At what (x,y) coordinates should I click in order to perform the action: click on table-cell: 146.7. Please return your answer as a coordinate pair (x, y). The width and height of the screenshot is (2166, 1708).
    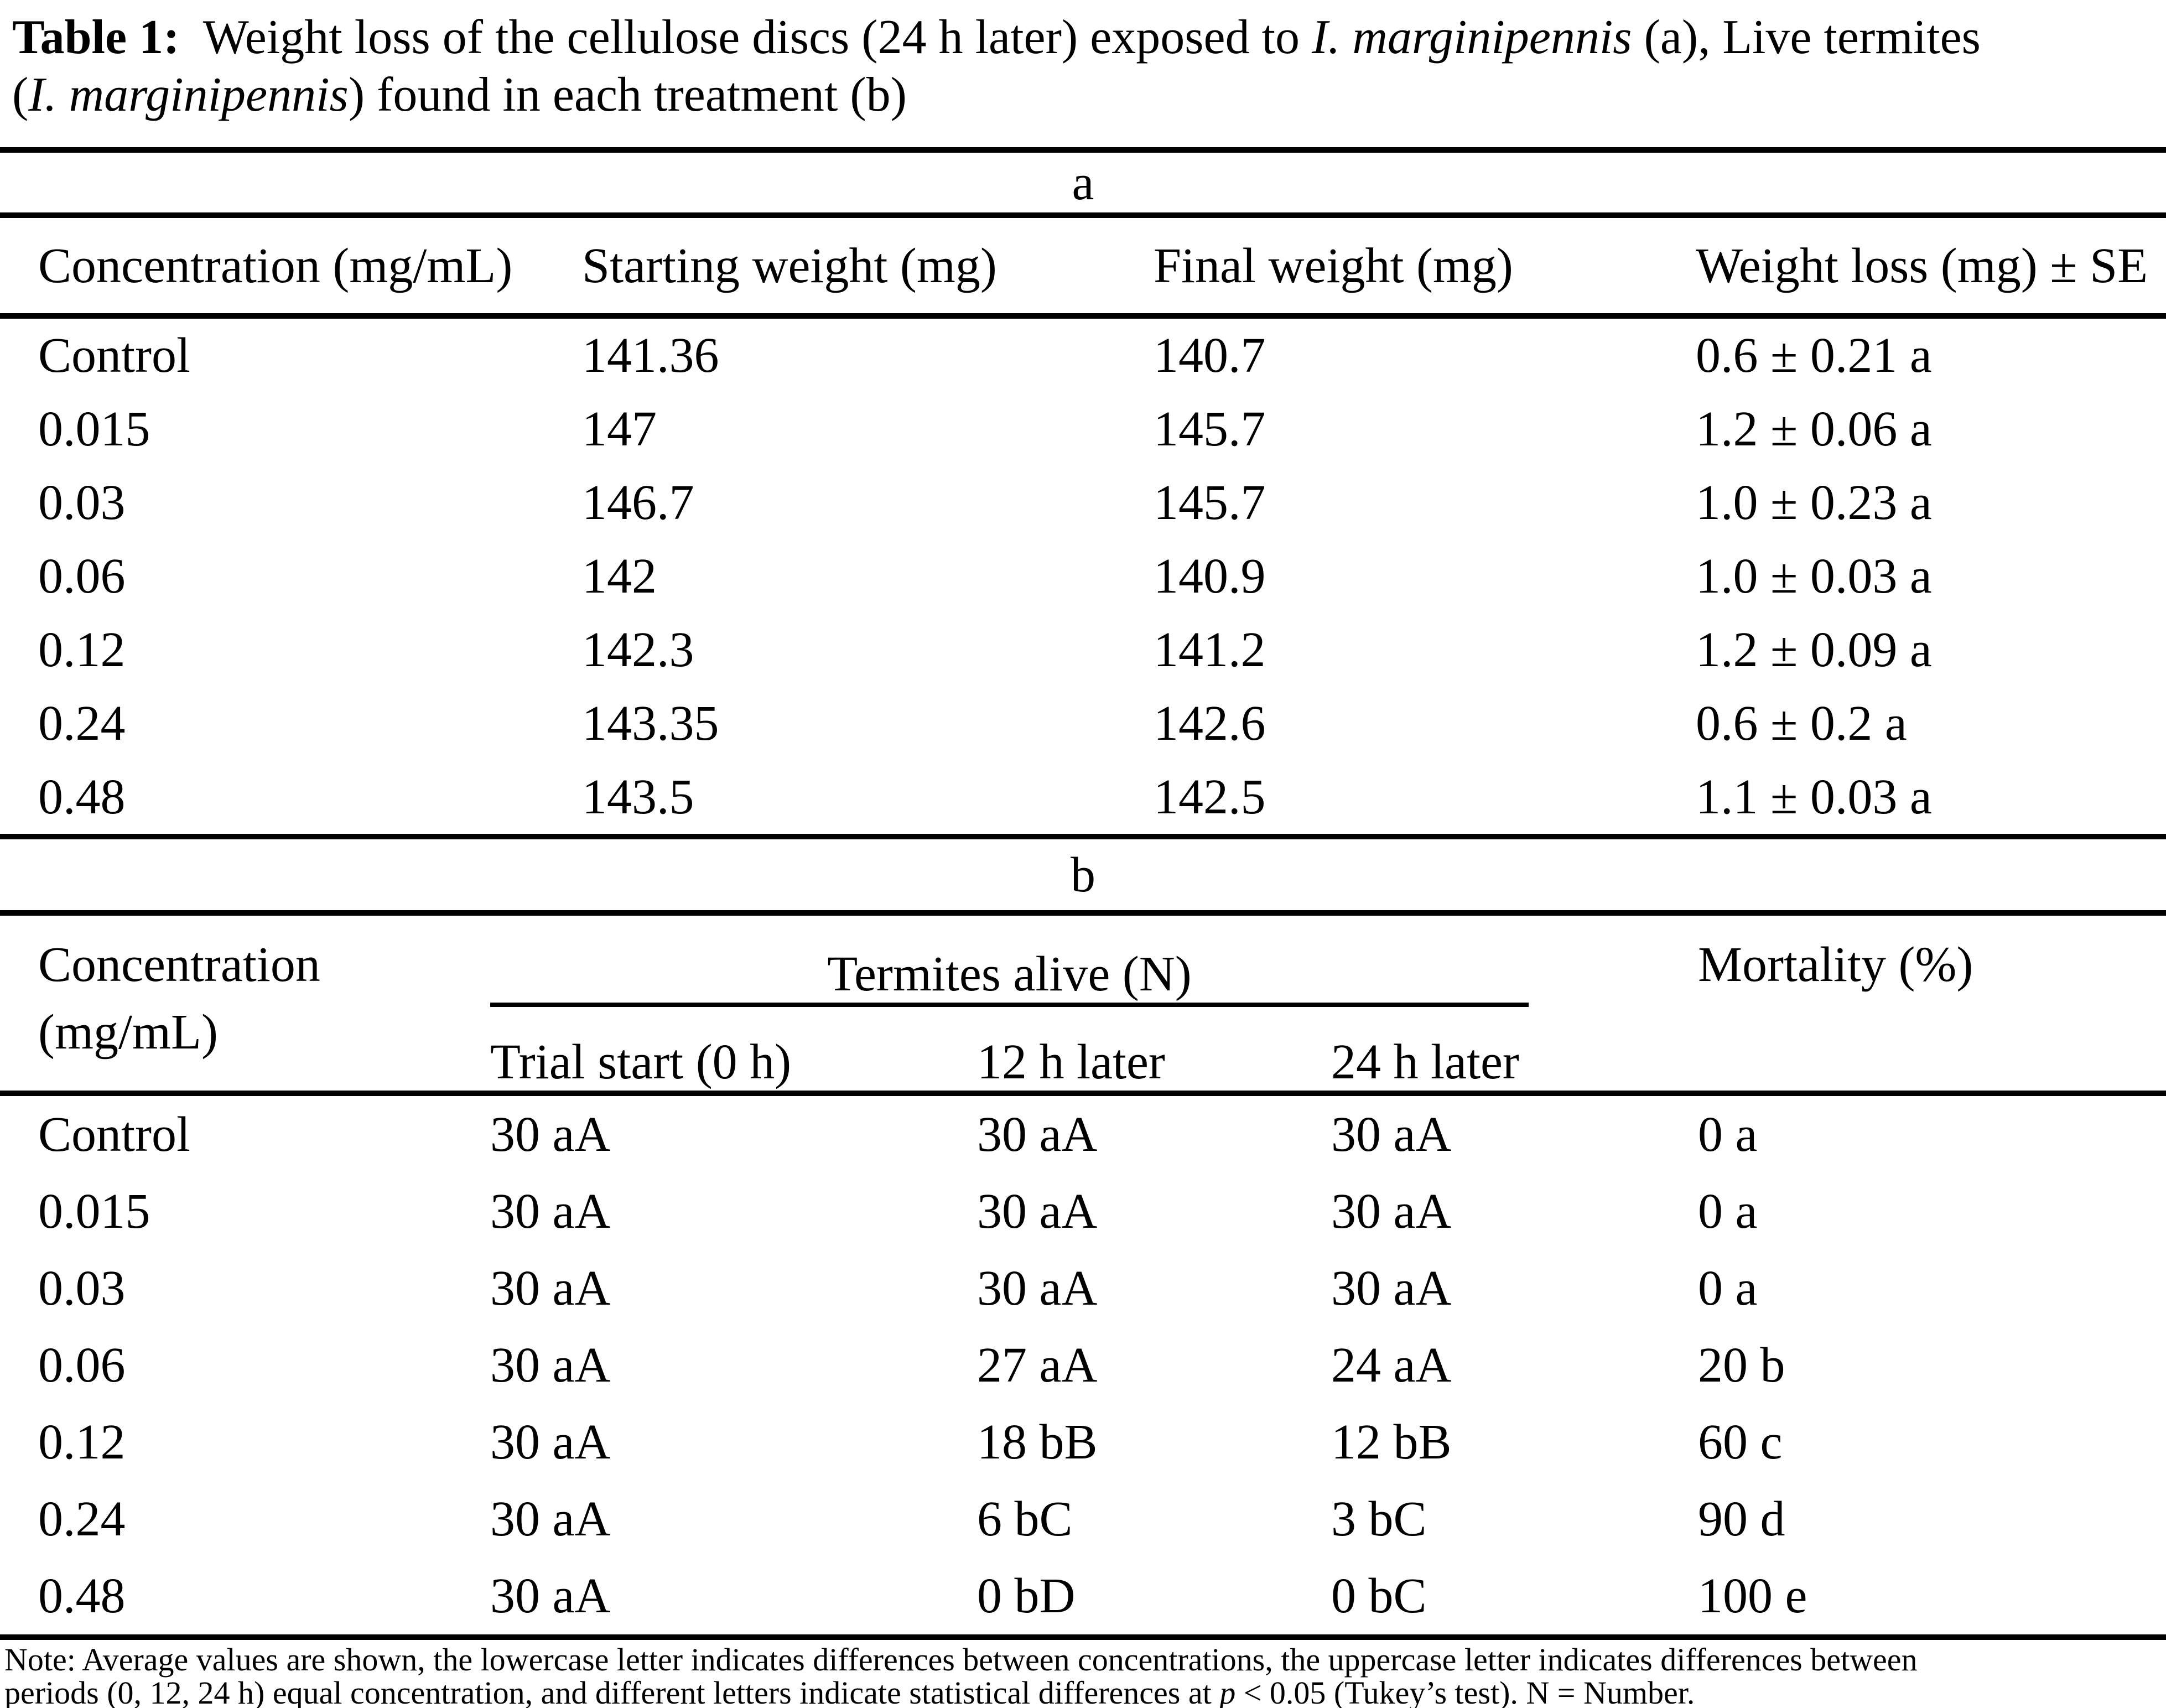
    Looking at the image, I should click on (638, 502).